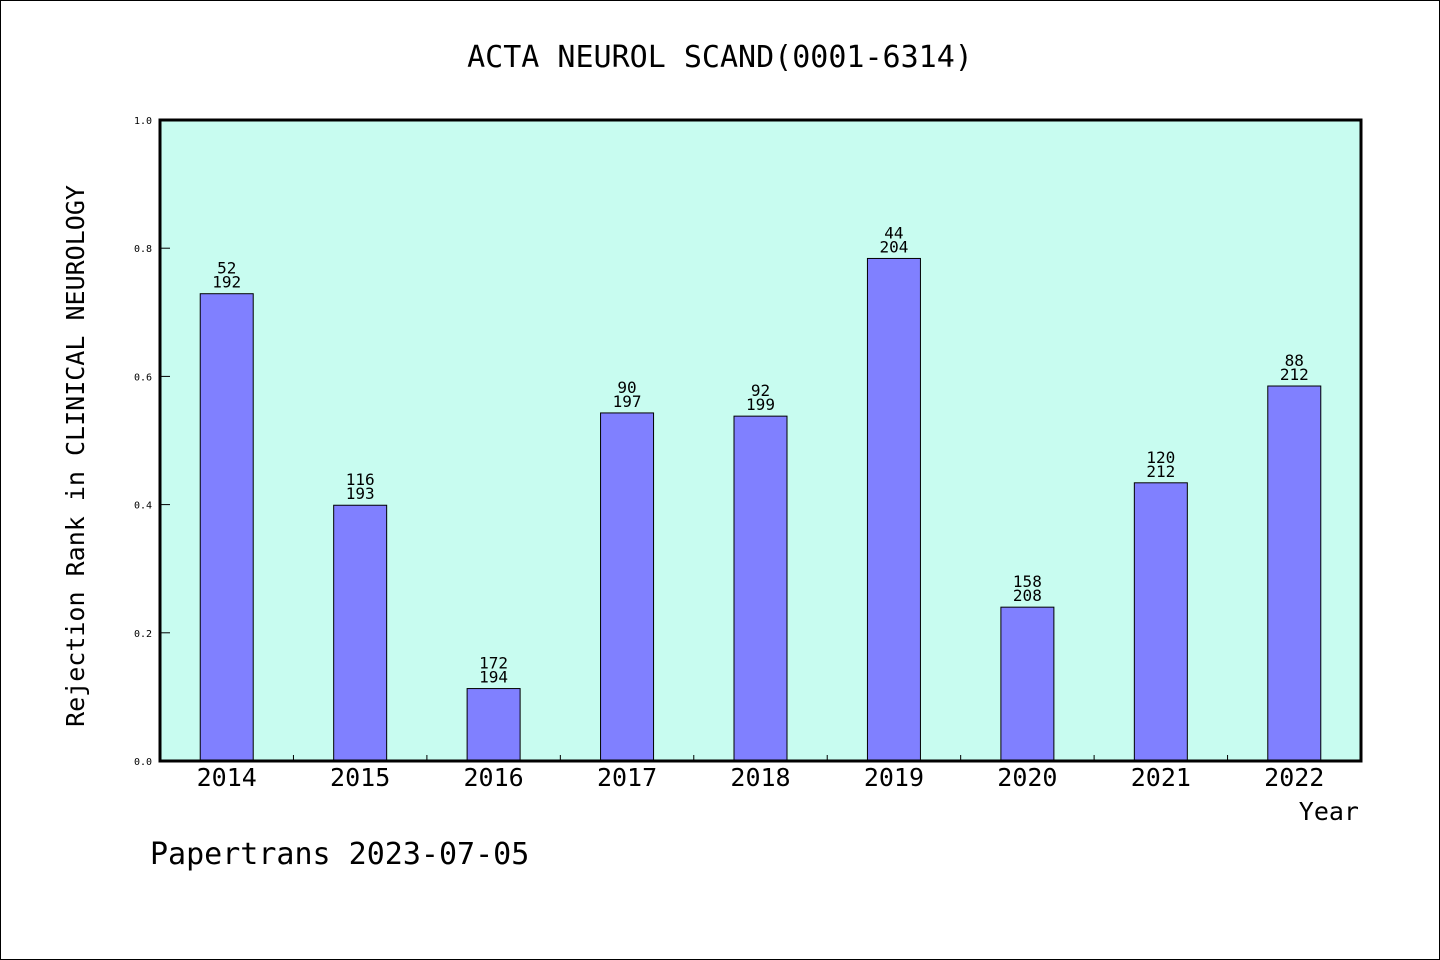 This screenshot has height=960, width=1440. What do you see at coordinates (1027, 595) in the screenshot?
I see `bar-total-label: 208` at bounding box center [1027, 595].